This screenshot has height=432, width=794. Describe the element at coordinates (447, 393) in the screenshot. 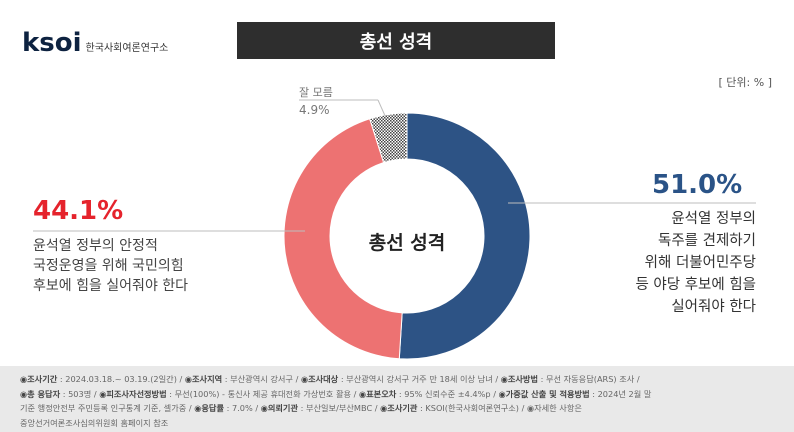

I see `footer-value: : 95% 신뢰수준 ±4.4%p /` at that location.